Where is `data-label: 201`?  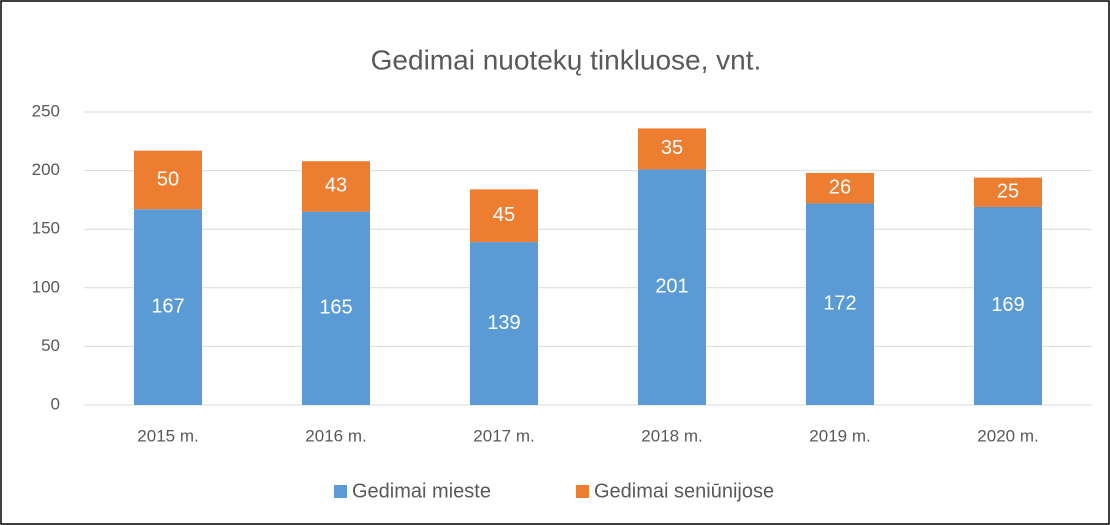 data-label: 201 is located at coordinates (671, 286).